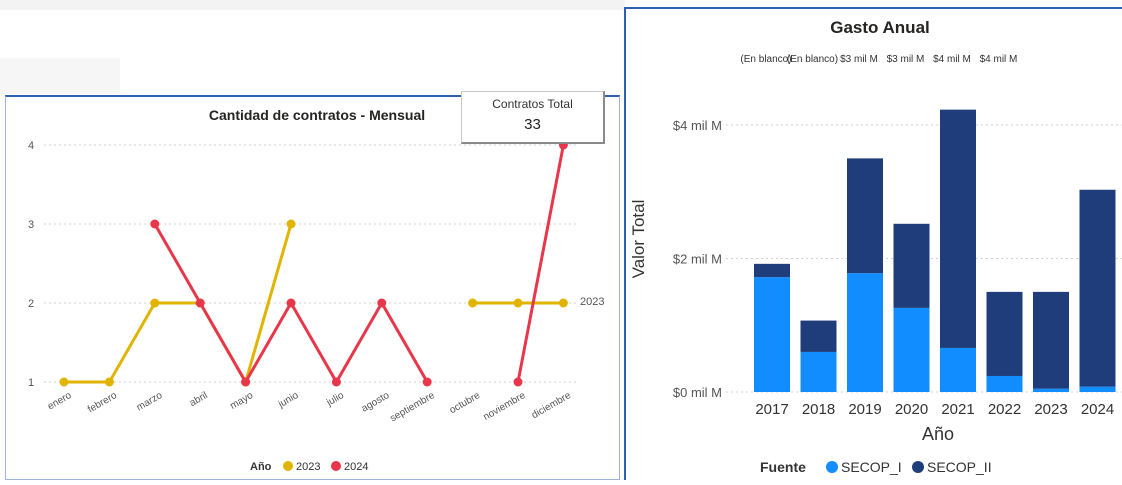 This screenshot has height=485, width=1122. Describe the element at coordinates (532, 124) in the screenshot. I see `card-value: 33` at that location.